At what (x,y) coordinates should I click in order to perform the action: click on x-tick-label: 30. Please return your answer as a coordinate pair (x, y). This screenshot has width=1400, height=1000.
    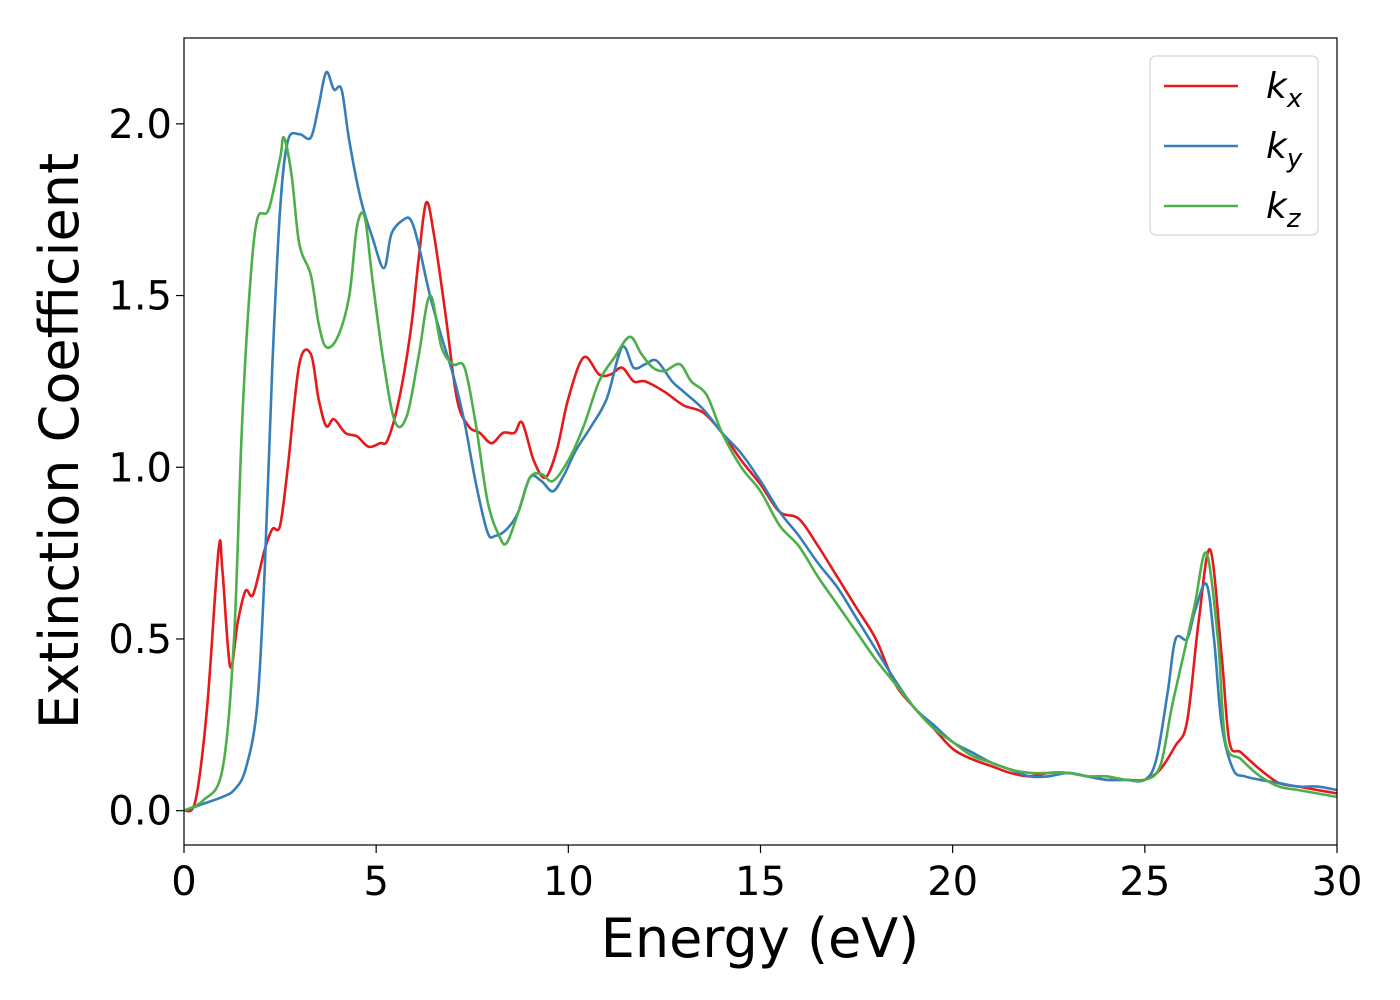
    Looking at the image, I should click on (1337, 882).